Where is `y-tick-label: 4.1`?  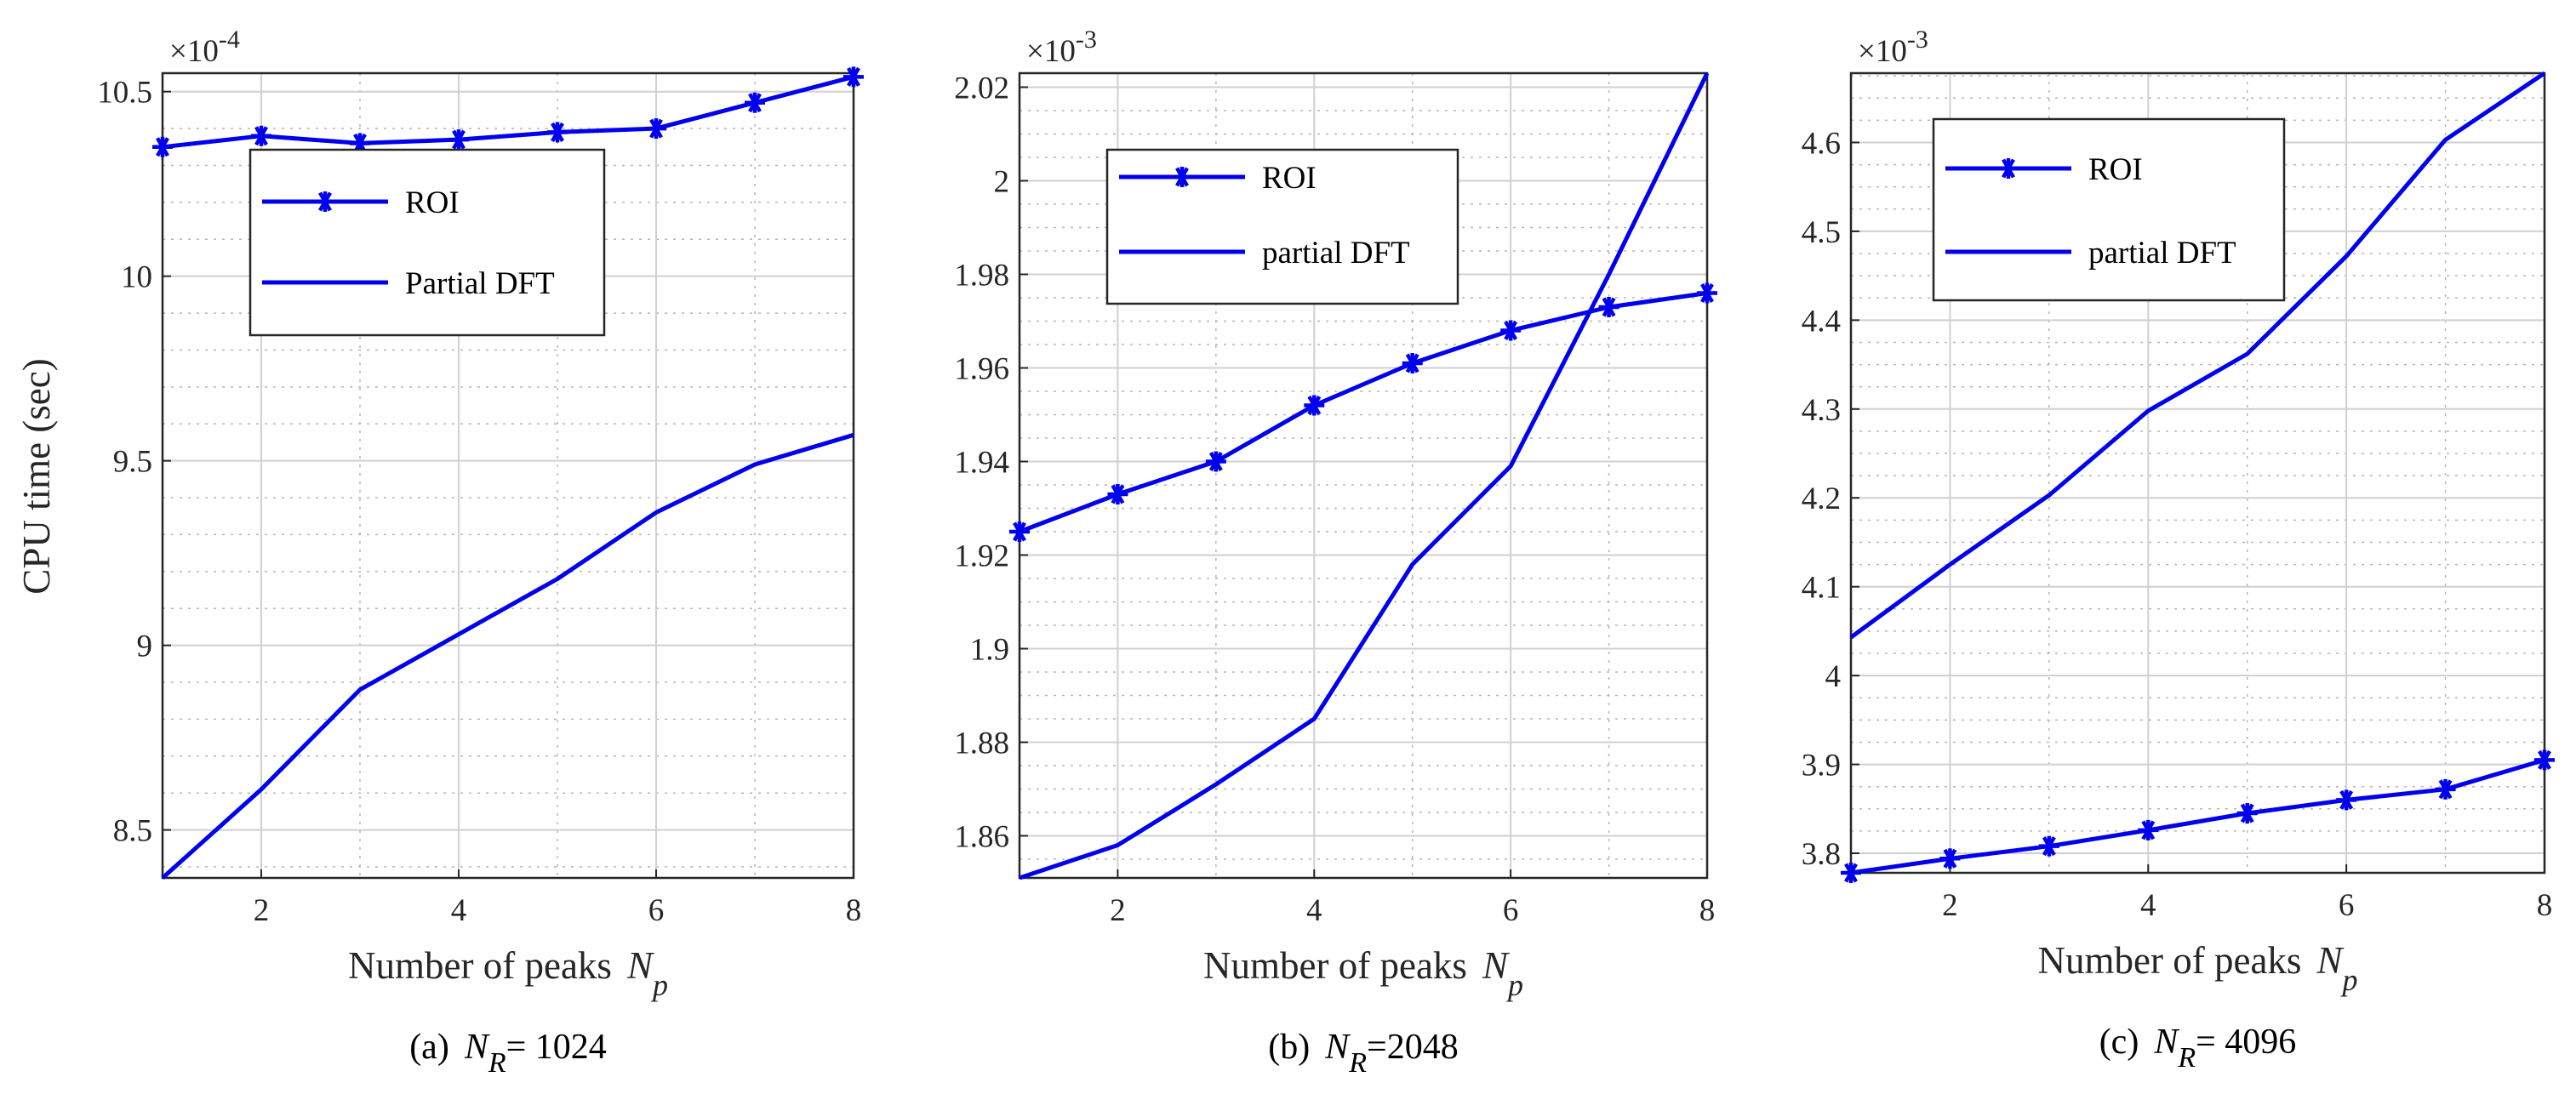
y-tick-label: 4.1 is located at coordinates (1821, 589).